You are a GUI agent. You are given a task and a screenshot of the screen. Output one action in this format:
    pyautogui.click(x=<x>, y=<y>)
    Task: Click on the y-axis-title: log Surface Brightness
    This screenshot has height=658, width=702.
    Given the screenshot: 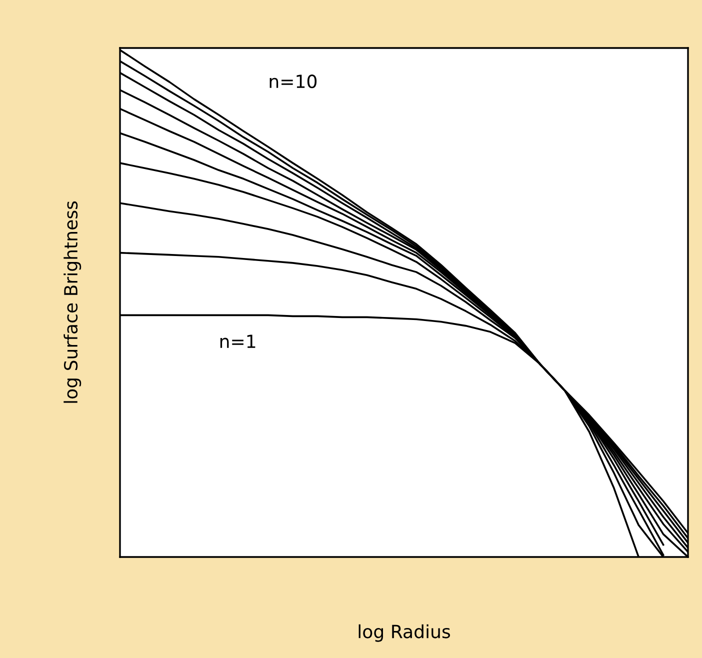 What is the action you would take?
    pyautogui.click(x=73, y=302)
    